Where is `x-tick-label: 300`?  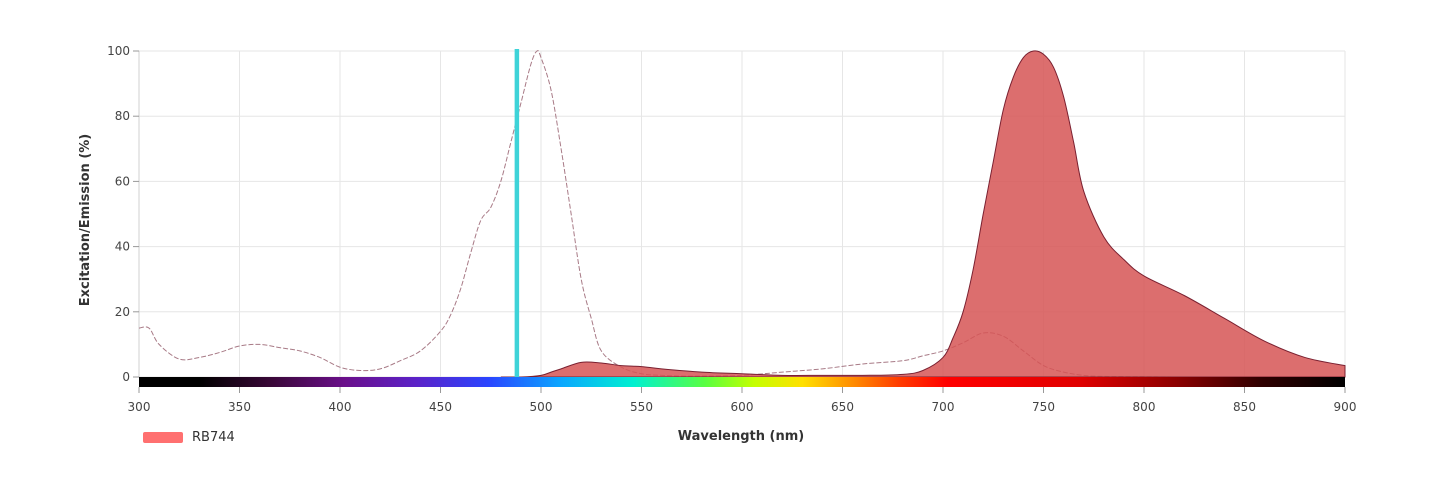
x-tick-label: 300 is located at coordinates (139, 407).